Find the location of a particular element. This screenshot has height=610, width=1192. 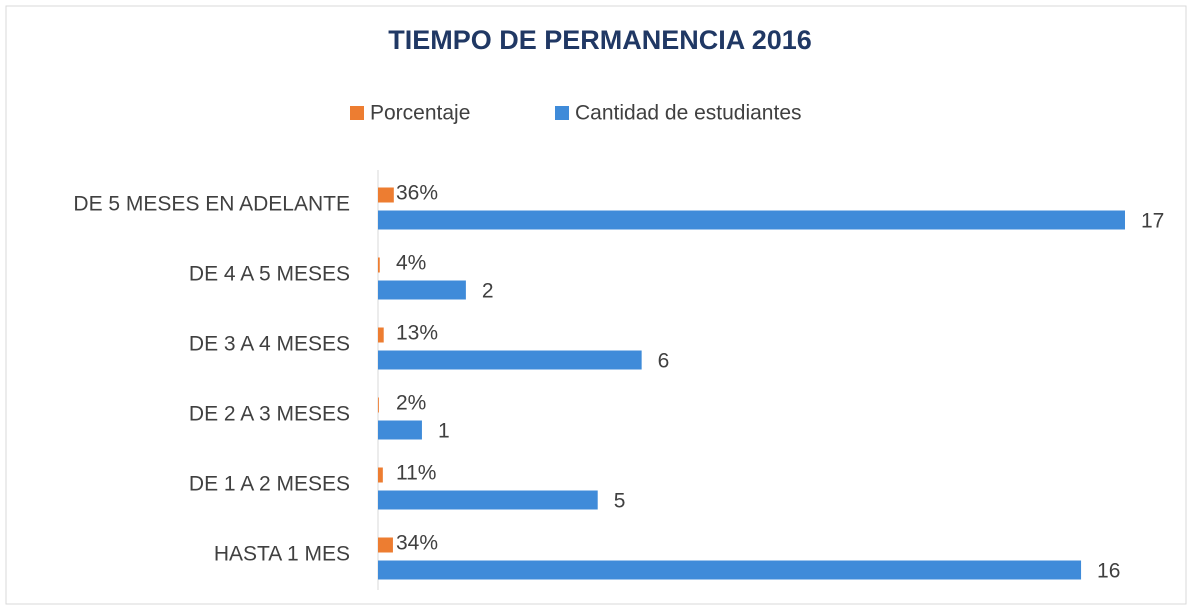

y-tick-label: DE 5 MESES EN ADELANTE is located at coordinates (211, 204).